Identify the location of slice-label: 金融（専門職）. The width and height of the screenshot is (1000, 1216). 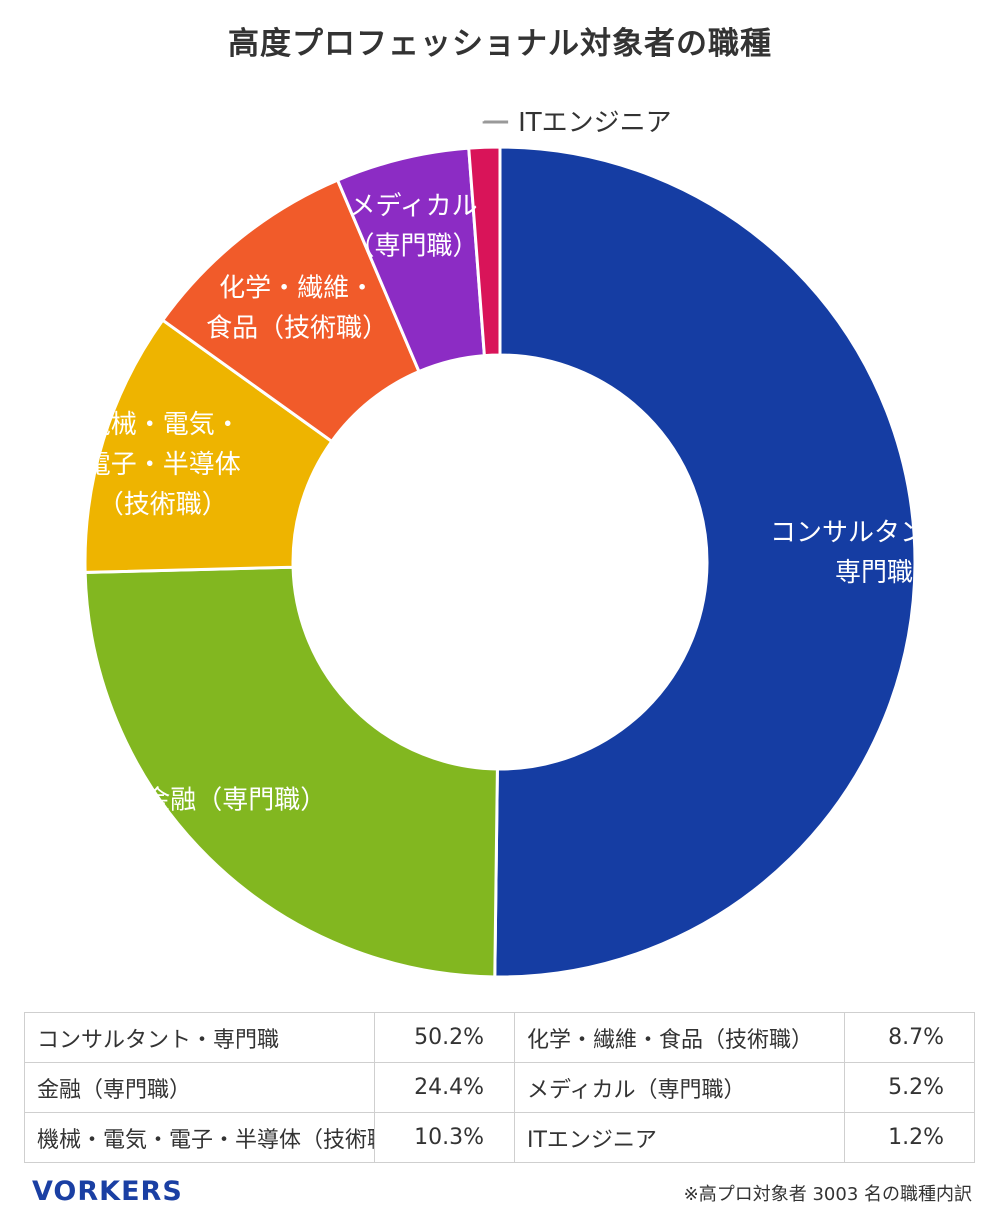
(235, 801).